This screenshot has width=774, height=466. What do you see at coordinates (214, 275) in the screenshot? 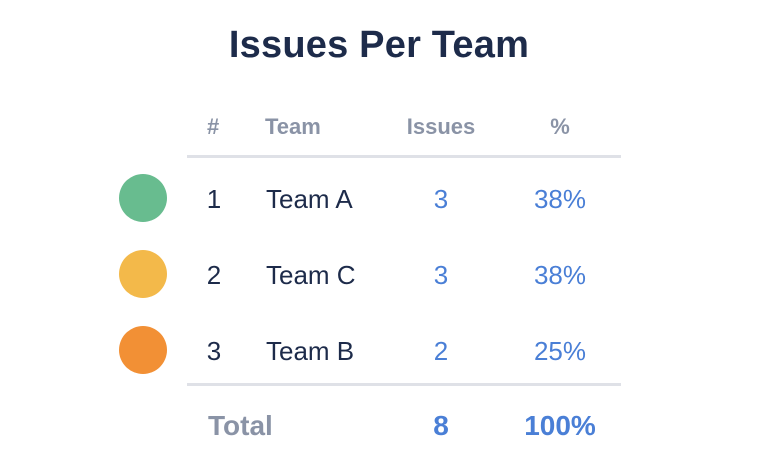
I see `row-rank: 2` at bounding box center [214, 275].